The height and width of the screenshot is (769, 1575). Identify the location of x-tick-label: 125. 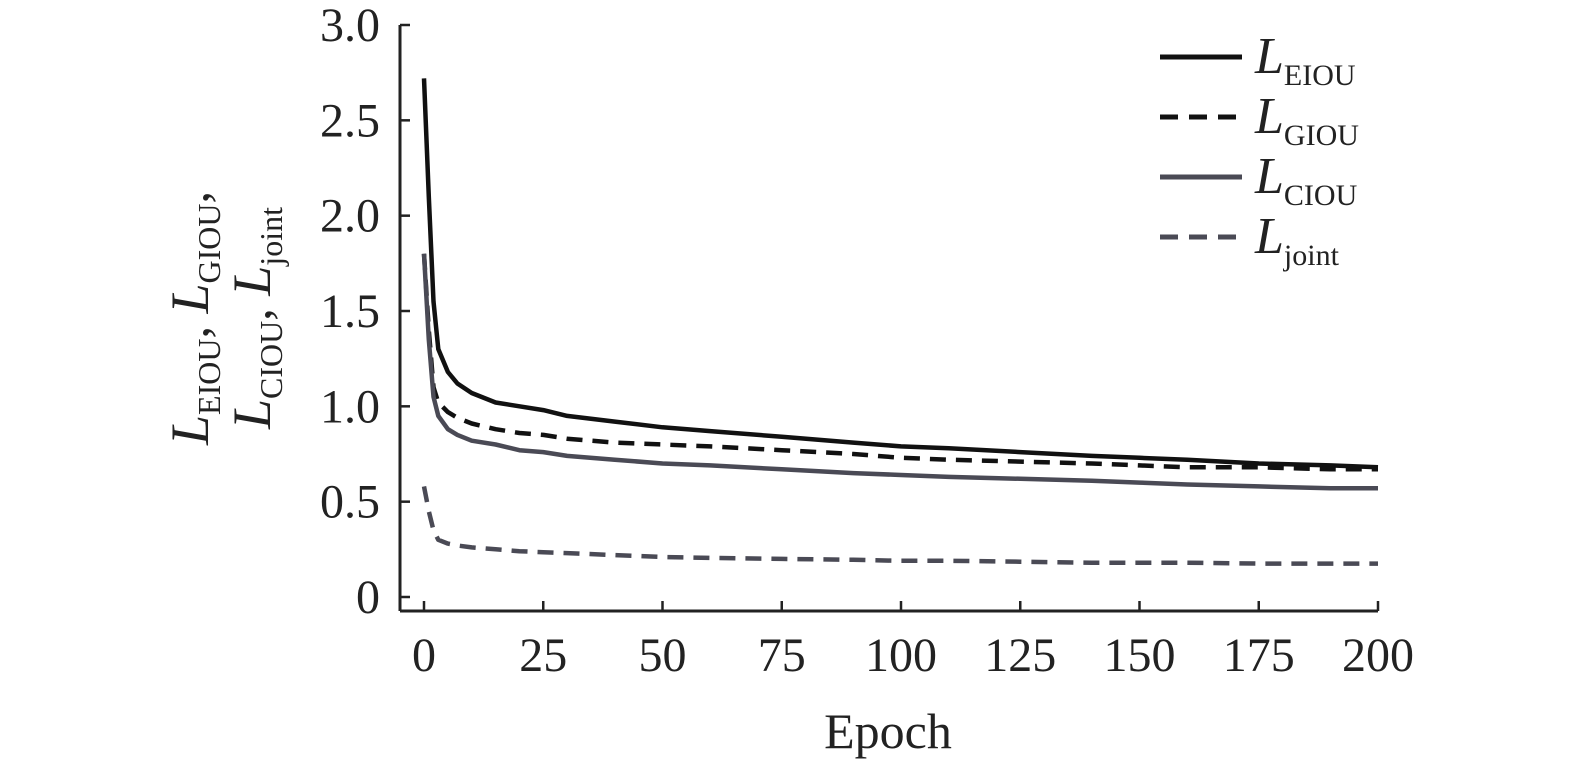
(1020, 655).